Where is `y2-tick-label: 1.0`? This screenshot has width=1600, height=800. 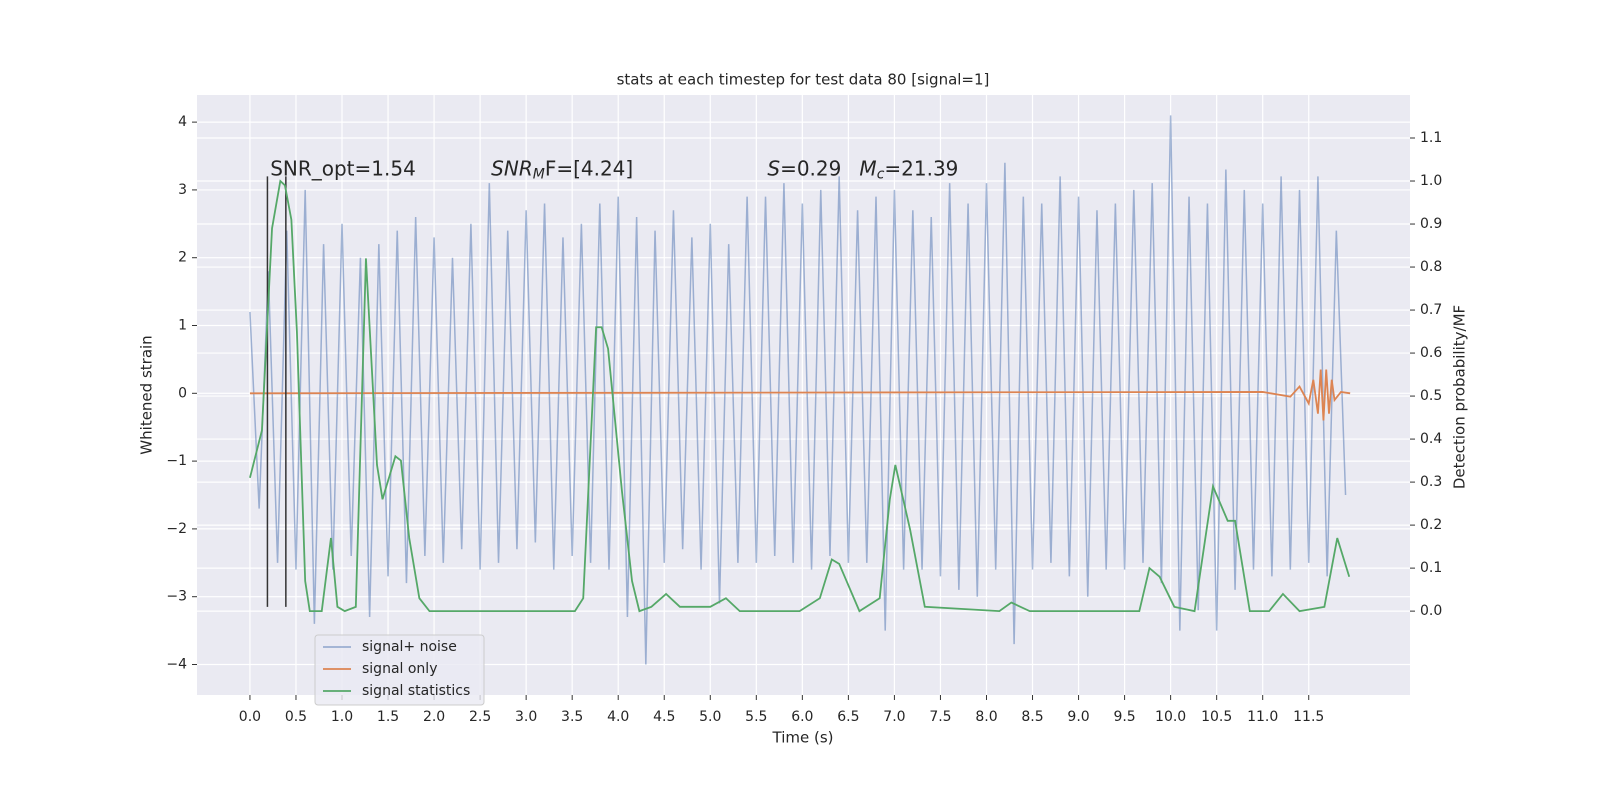 y2-tick-label: 1.0 is located at coordinates (1431, 181).